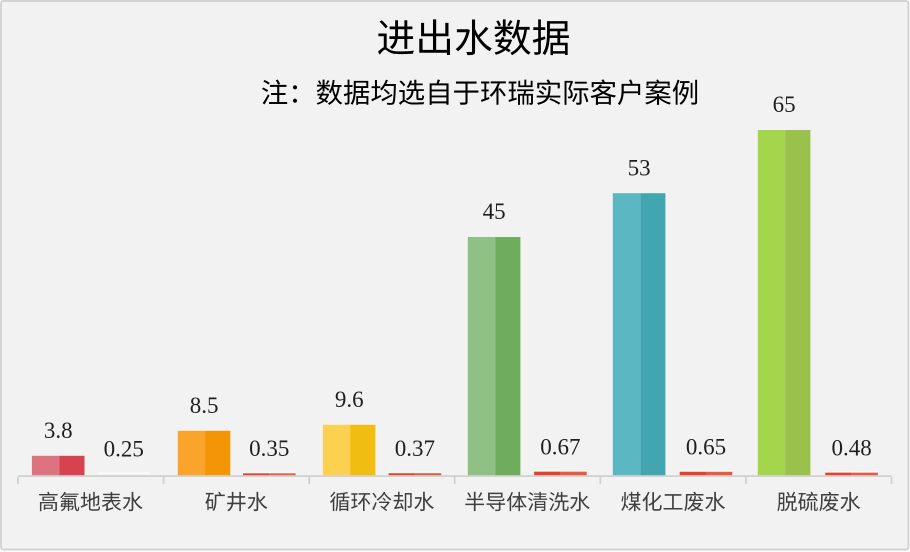  What do you see at coordinates (706, 446) in the screenshot?
I see `svg-text: 0.65` at bounding box center [706, 446].